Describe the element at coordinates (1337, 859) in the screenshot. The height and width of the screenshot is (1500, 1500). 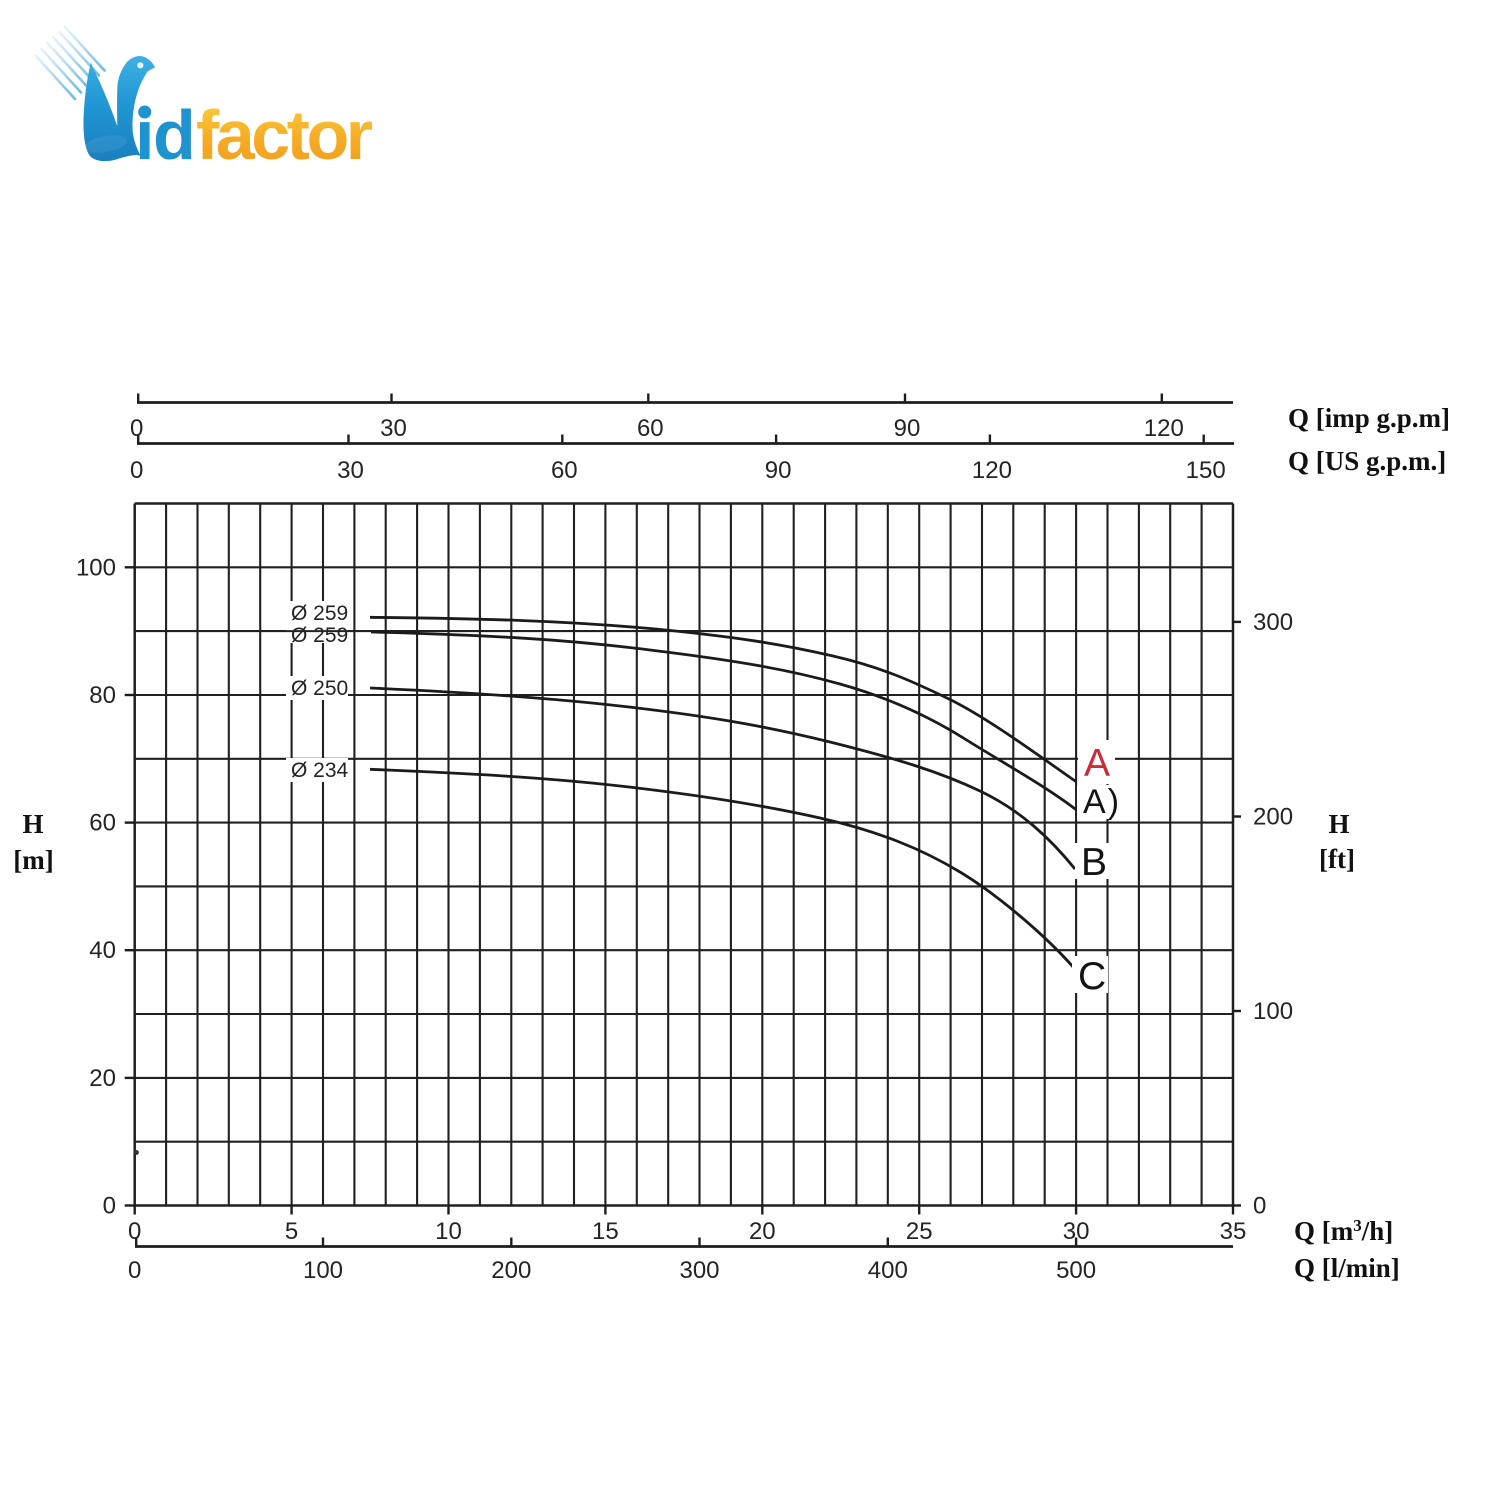
I see `svg-text: [ft]` at that location.